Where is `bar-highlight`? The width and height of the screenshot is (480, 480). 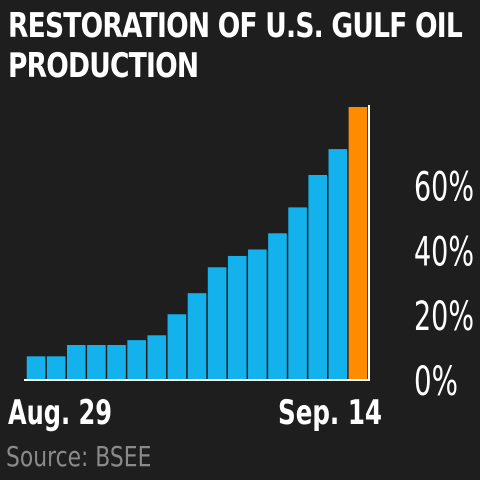 bar-highlight is located at coordinates (358, 243).